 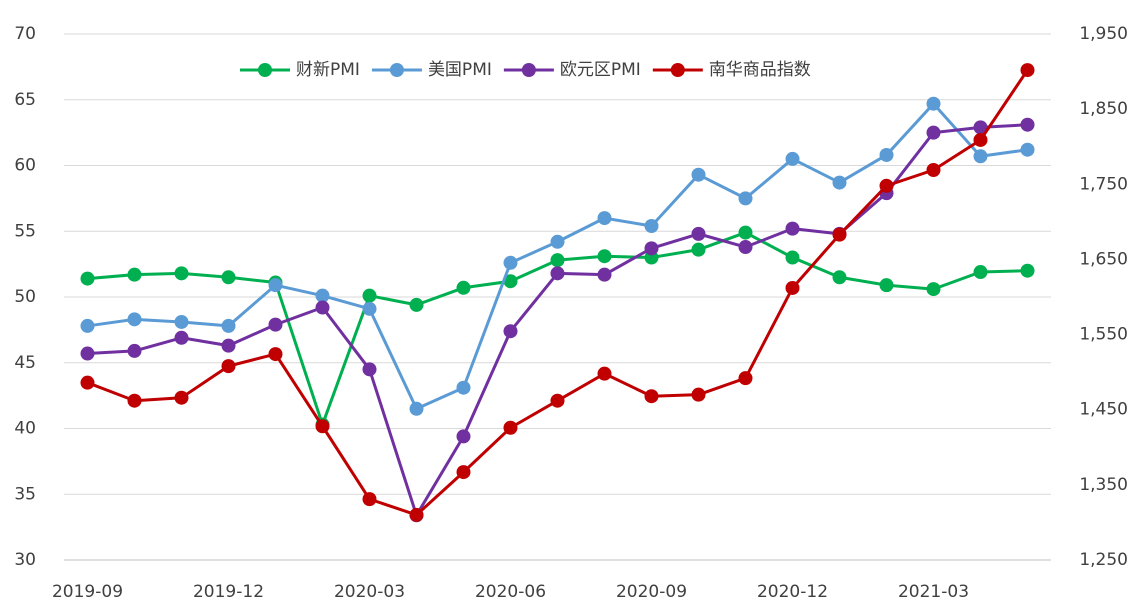 I want to click on legend-label: 美国PMI, so click(x=460, y=70).